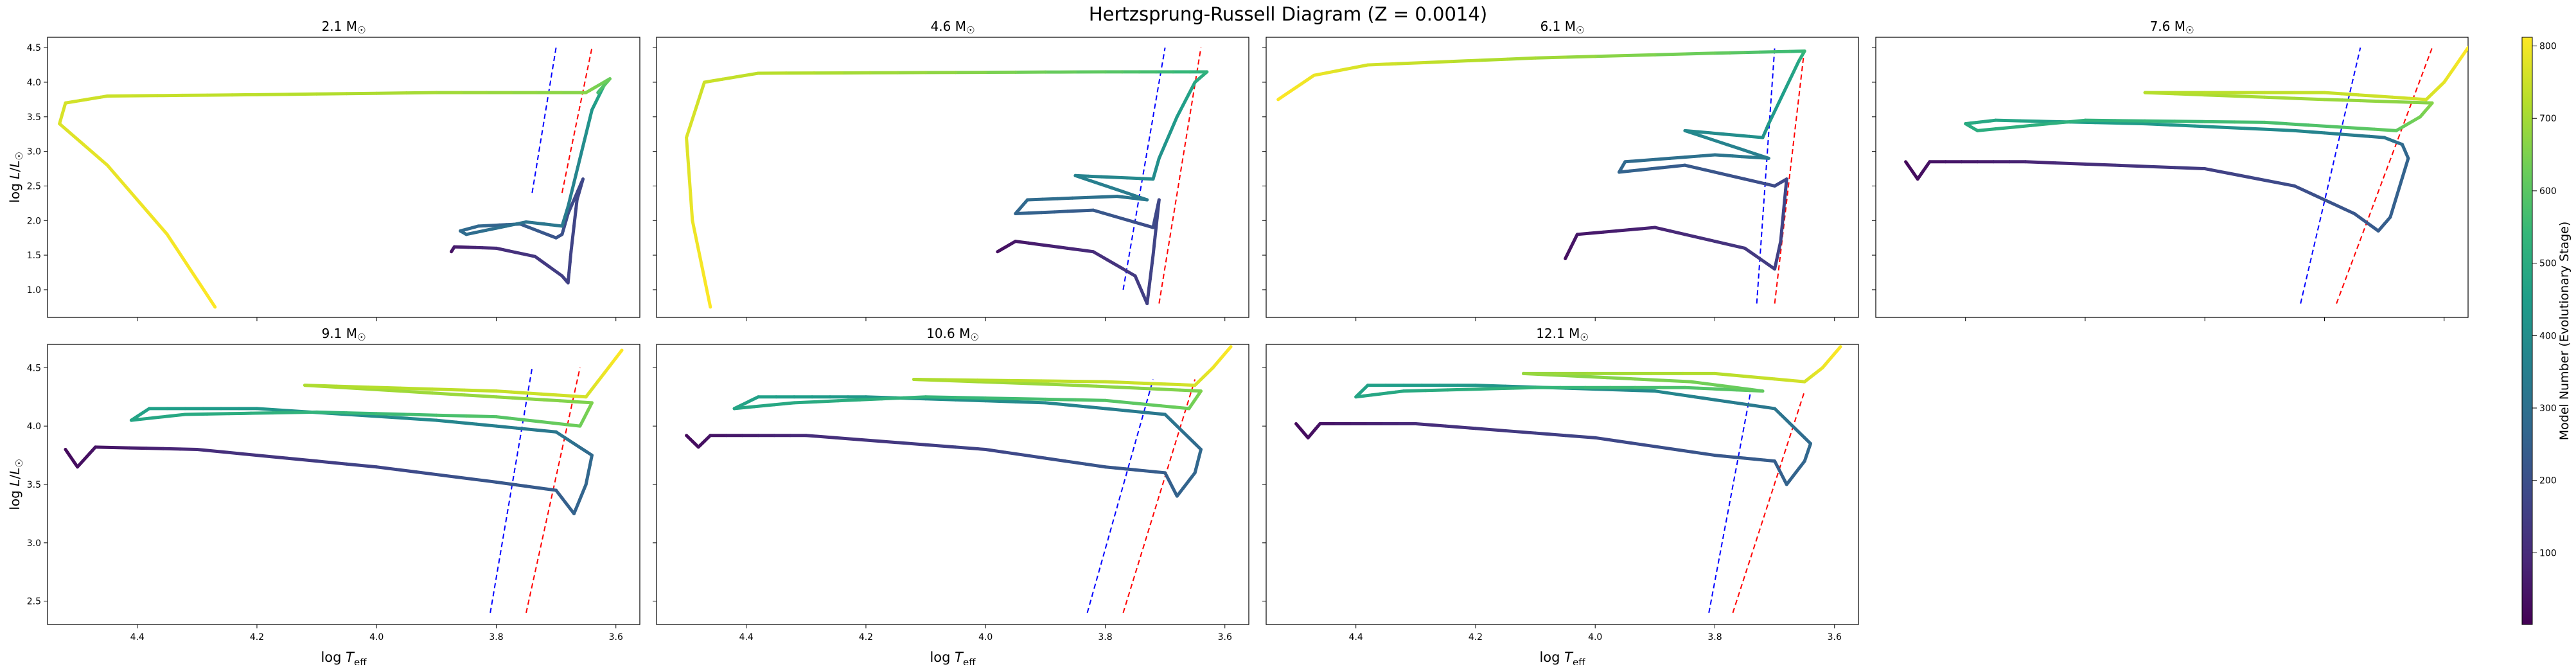 This screenshot has width=2576, height=665. Describe the element at coordinates (34, 256) in the screenshot. I see `y-tick-label: 1.5` at that location.